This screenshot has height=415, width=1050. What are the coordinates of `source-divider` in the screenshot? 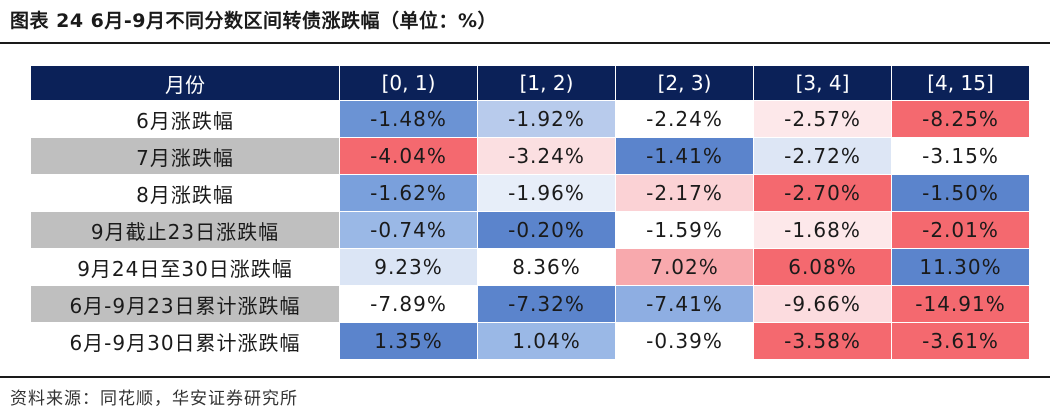 It's located at (525, 377).